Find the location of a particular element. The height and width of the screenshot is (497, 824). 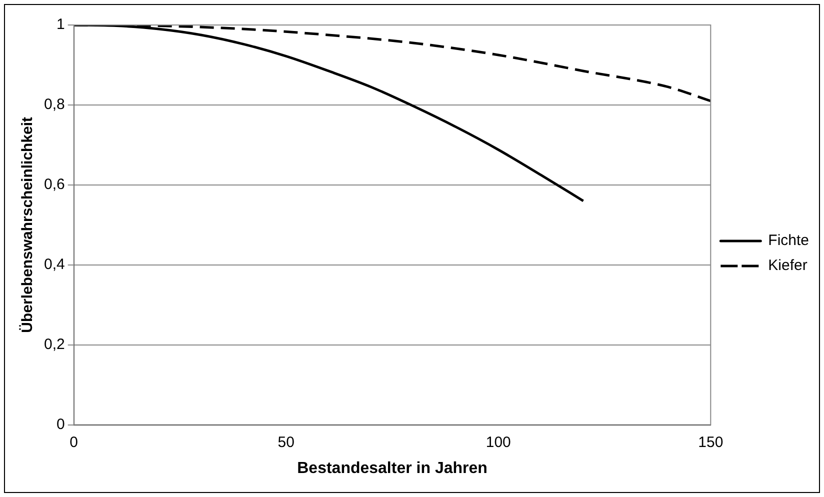

y-tick-label: 0 is located at coordinates (60, 424).